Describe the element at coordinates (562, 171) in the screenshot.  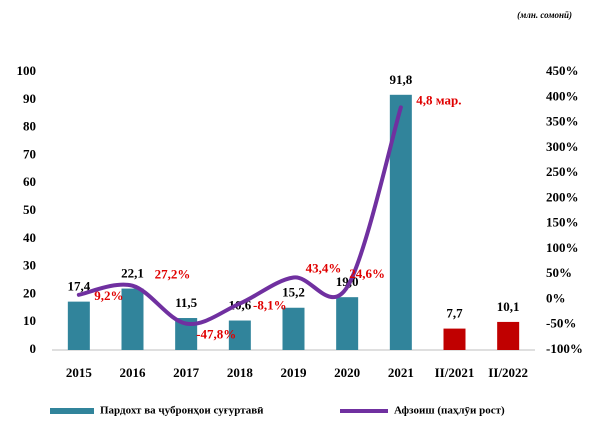
I see `y2-tick-label: 250%` at that location.